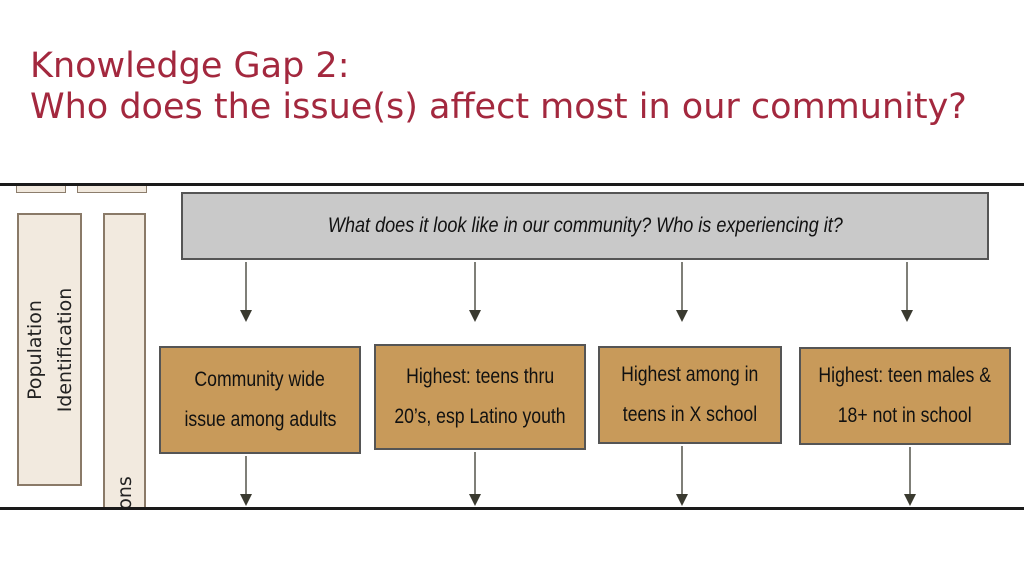  What do you see at coordinates (905, 396) in the screenshot?
I see `finding-box-teen-males: Highest: teen males & 18+ not in school` at bounding box center [905, 396].